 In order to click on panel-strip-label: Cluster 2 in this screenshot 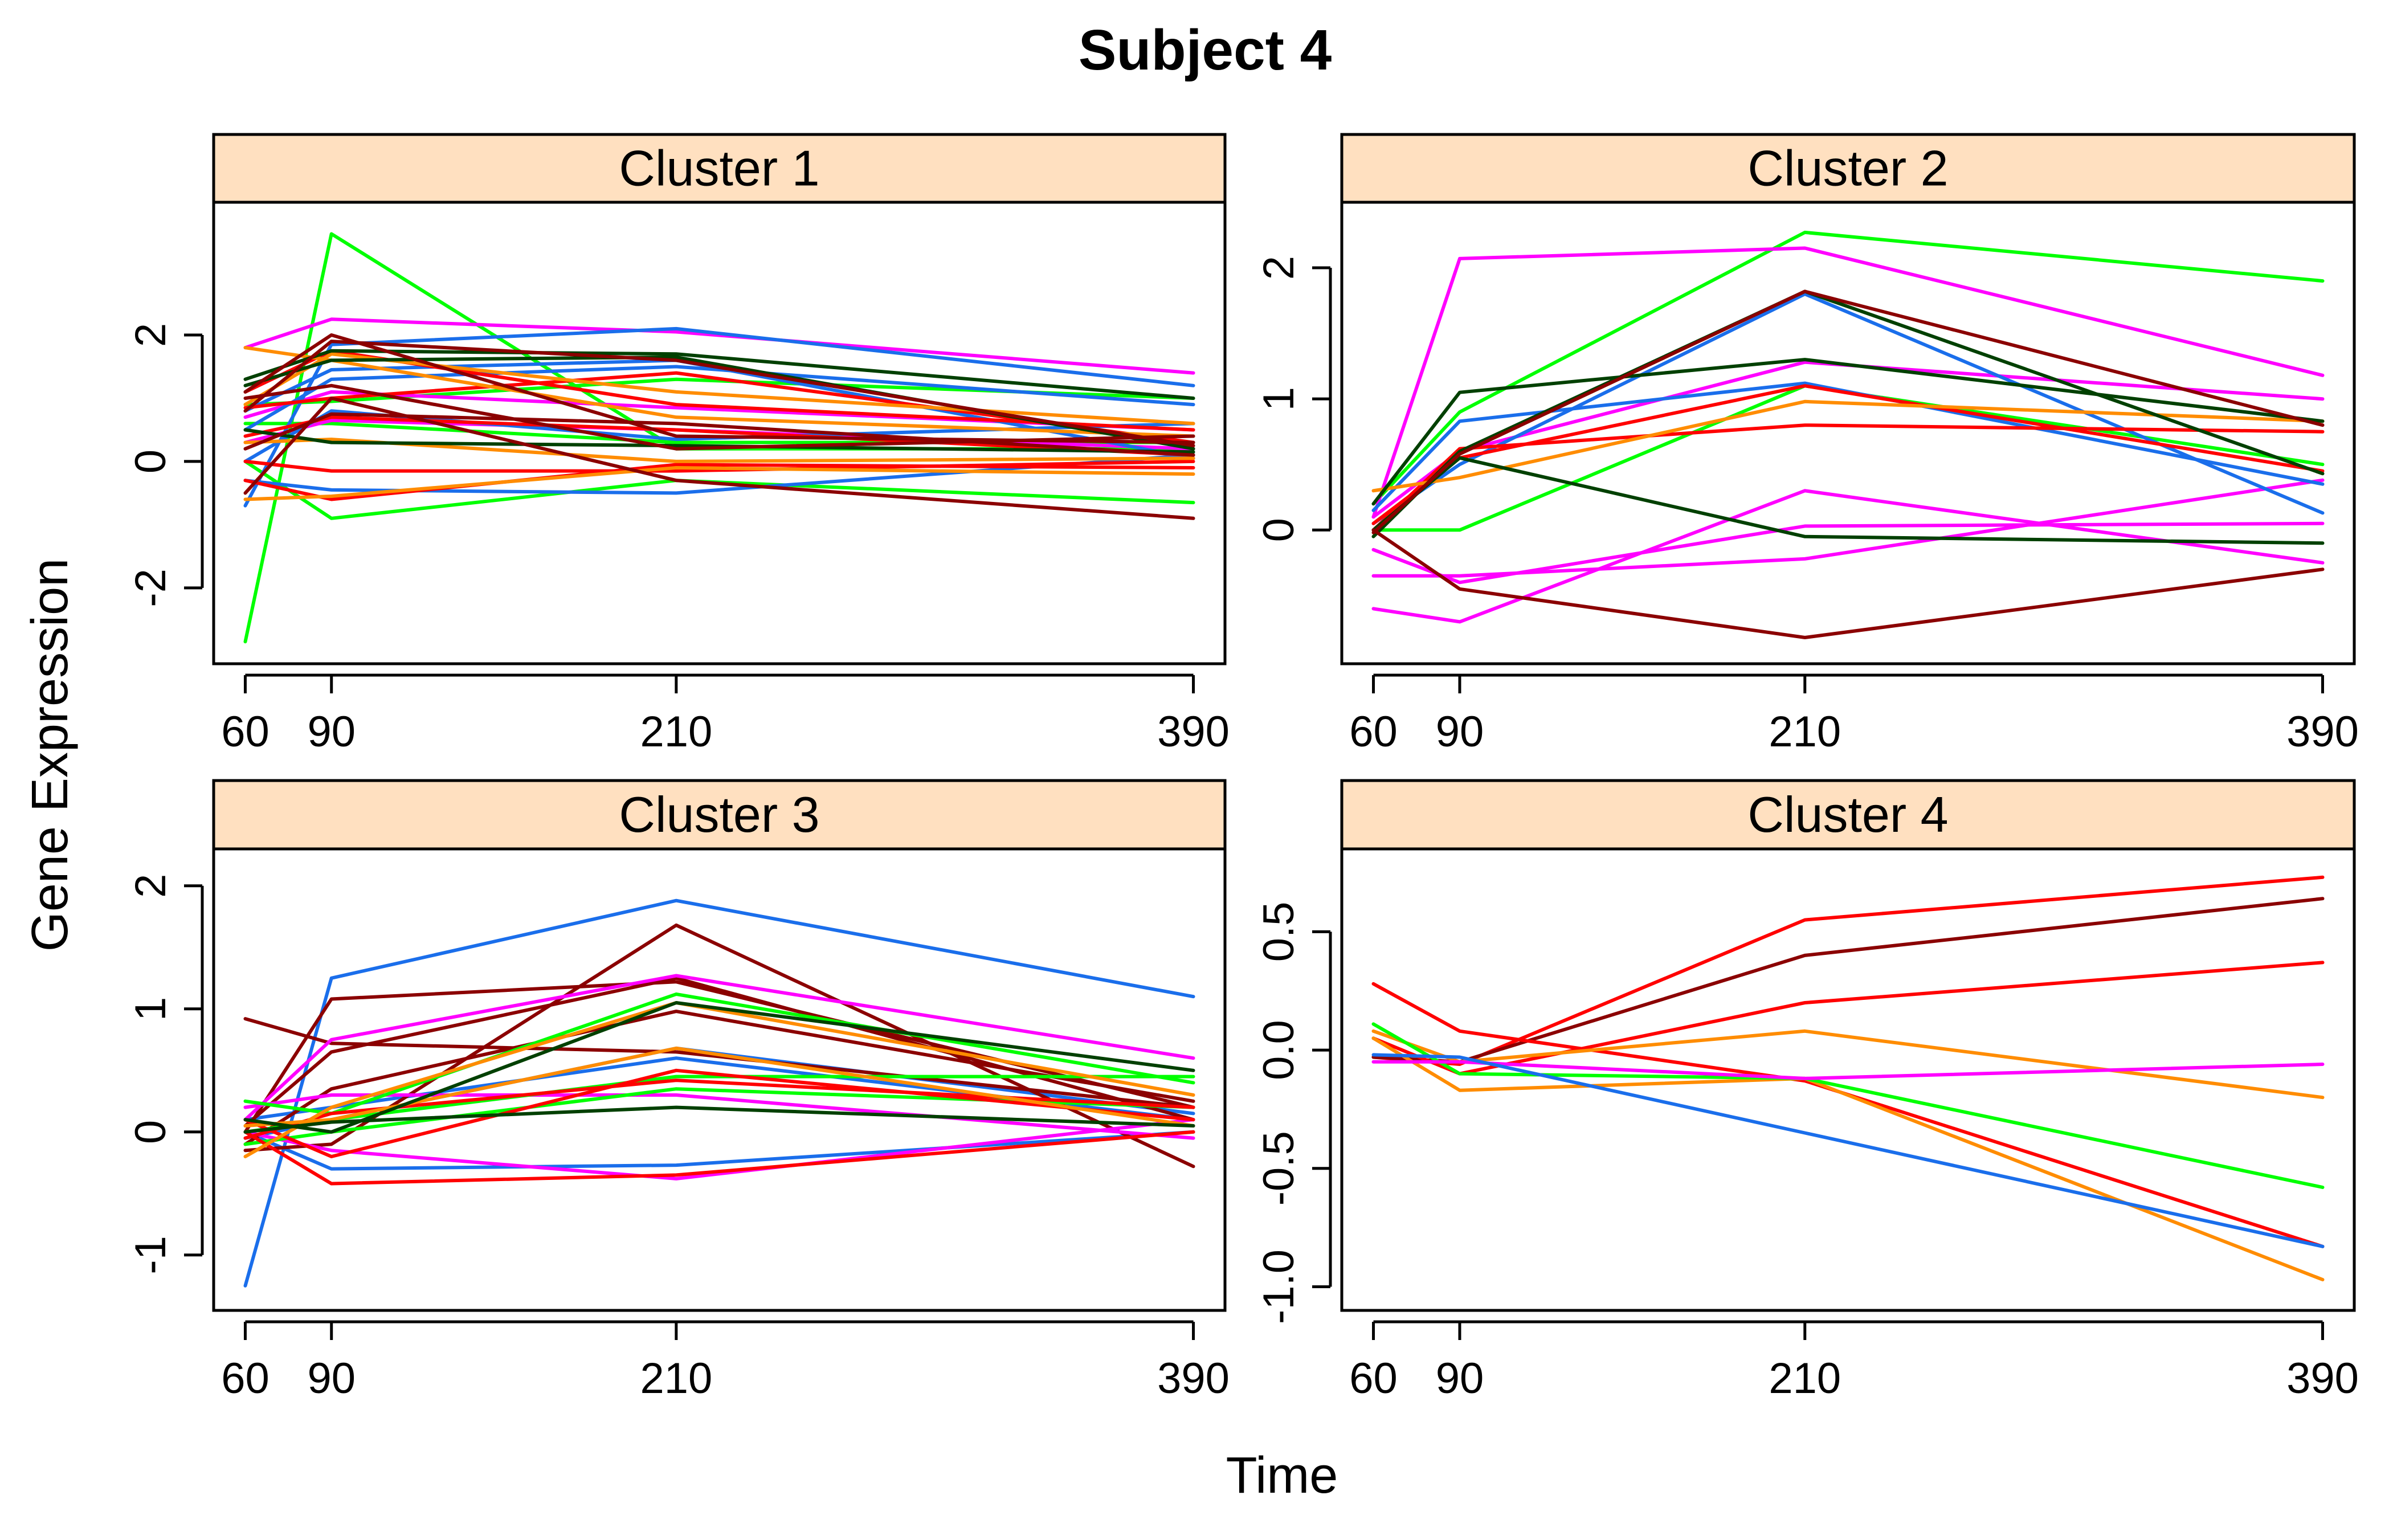, I will do `click(1848, 168)`.